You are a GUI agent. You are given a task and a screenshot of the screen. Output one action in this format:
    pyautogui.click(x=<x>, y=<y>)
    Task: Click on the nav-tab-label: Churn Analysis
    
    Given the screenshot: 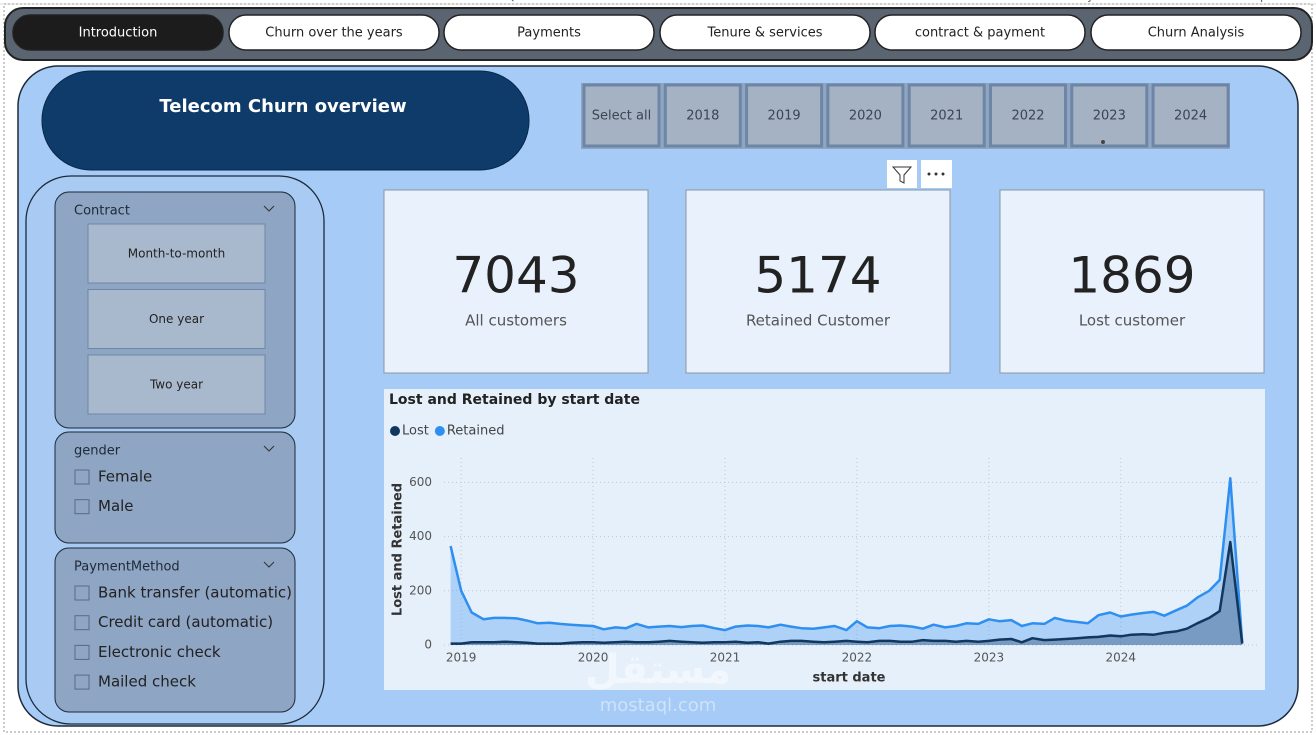 What is the action you would take?
    pyautogui.click(x=1196, y=33)
    